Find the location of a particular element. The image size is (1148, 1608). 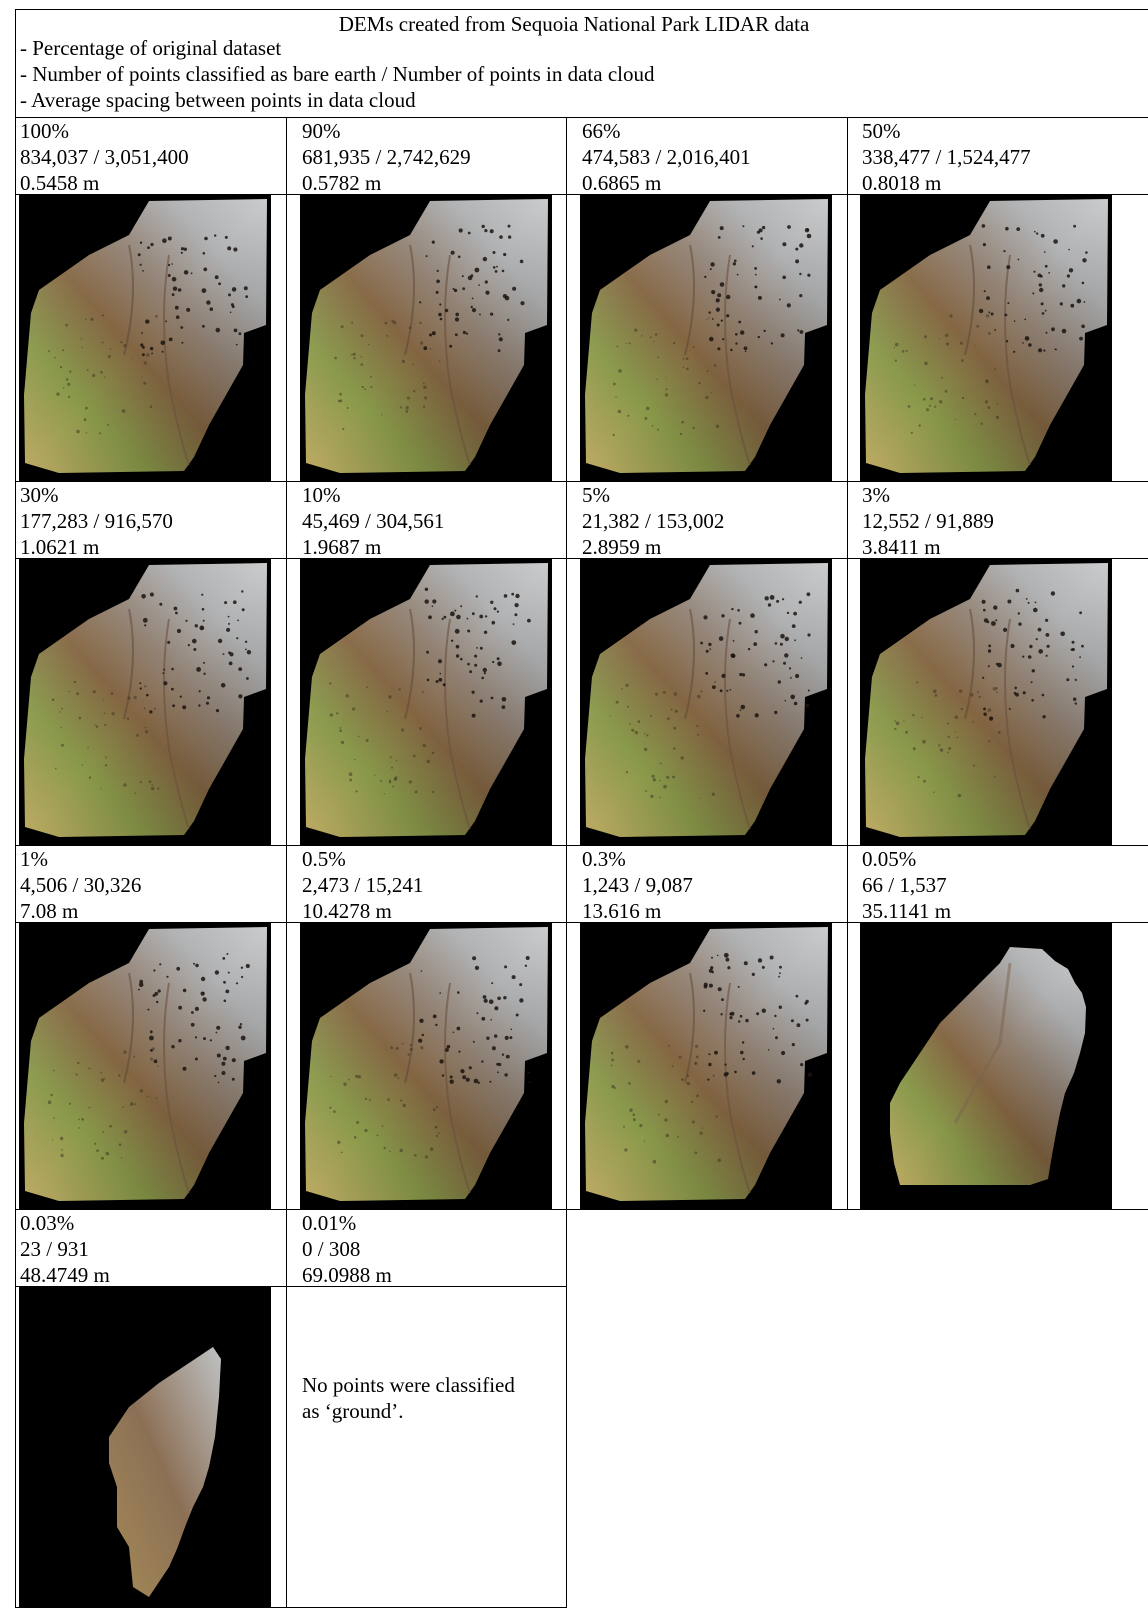

dem-points: 23 / 931 is located at coordinates (54, 1249).